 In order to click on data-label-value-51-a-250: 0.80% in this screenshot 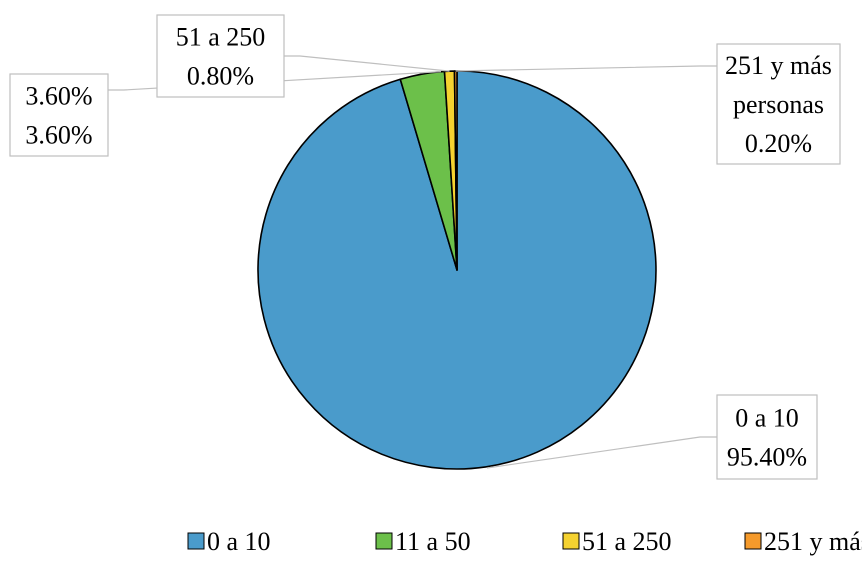, I will do `click(220, 76)`.